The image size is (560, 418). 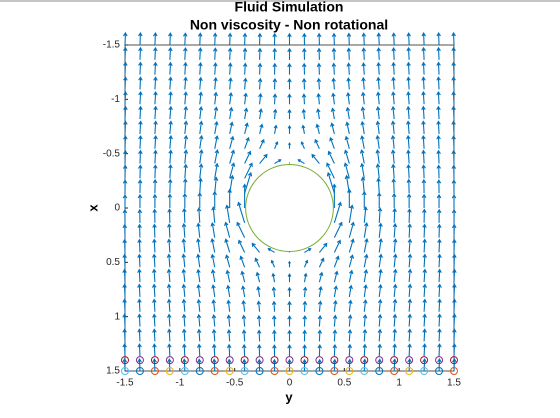 What do you see at coordinates (235, 383) in the screenshot?
I see `x-tick-label: -0.5` at bounding box center [235, 383].